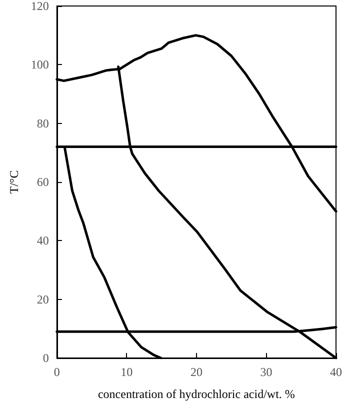 The height and width of the screenshot is (405, 345). What do you see at coordinates (42, 123) in the screenshot?
I see `y-tick-label: 80` at bounding box center [42, 123].